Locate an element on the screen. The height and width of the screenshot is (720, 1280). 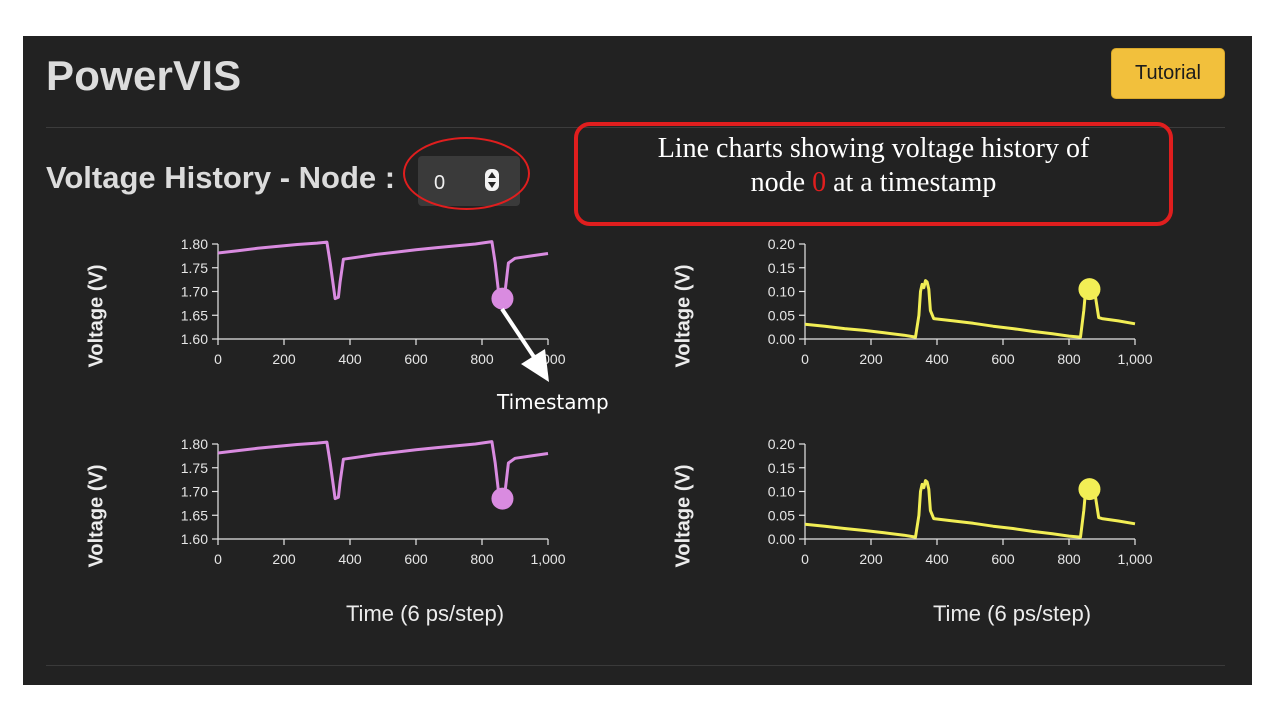
callout-node-word: node is located at coordinates (778, 182).